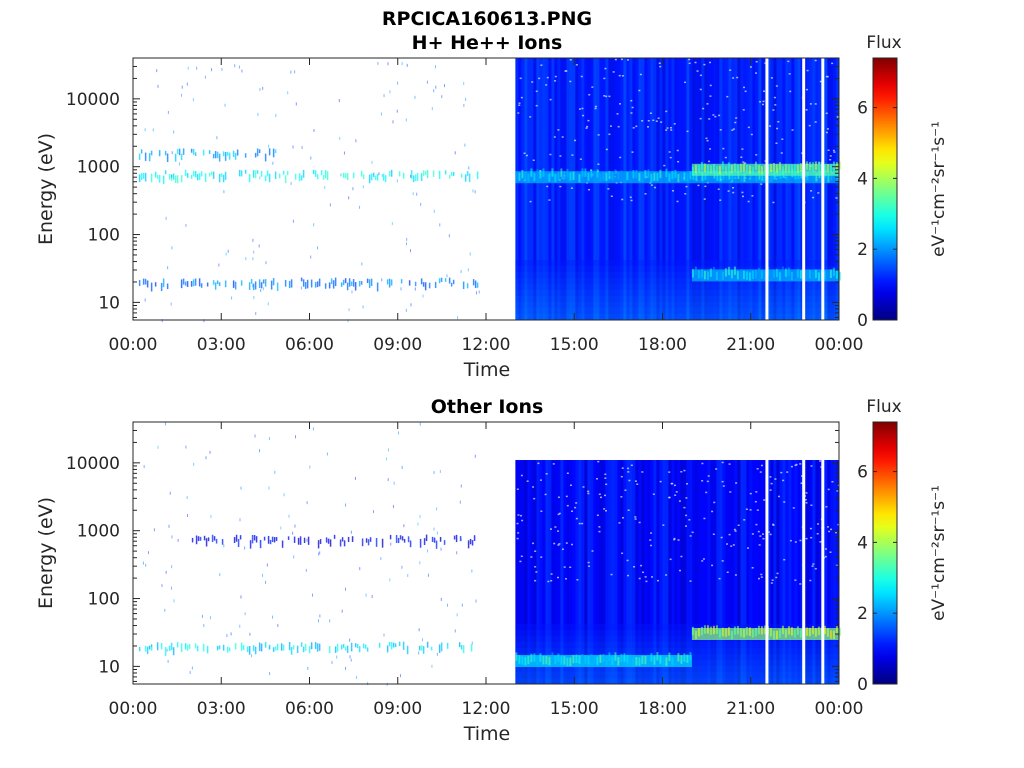 Image resolution: width=1024 pixels, height=768 pixels. What do you see at coordinates (823, 553) in the screenshot?
I see `data-gap` at bounding box center [823, 553].